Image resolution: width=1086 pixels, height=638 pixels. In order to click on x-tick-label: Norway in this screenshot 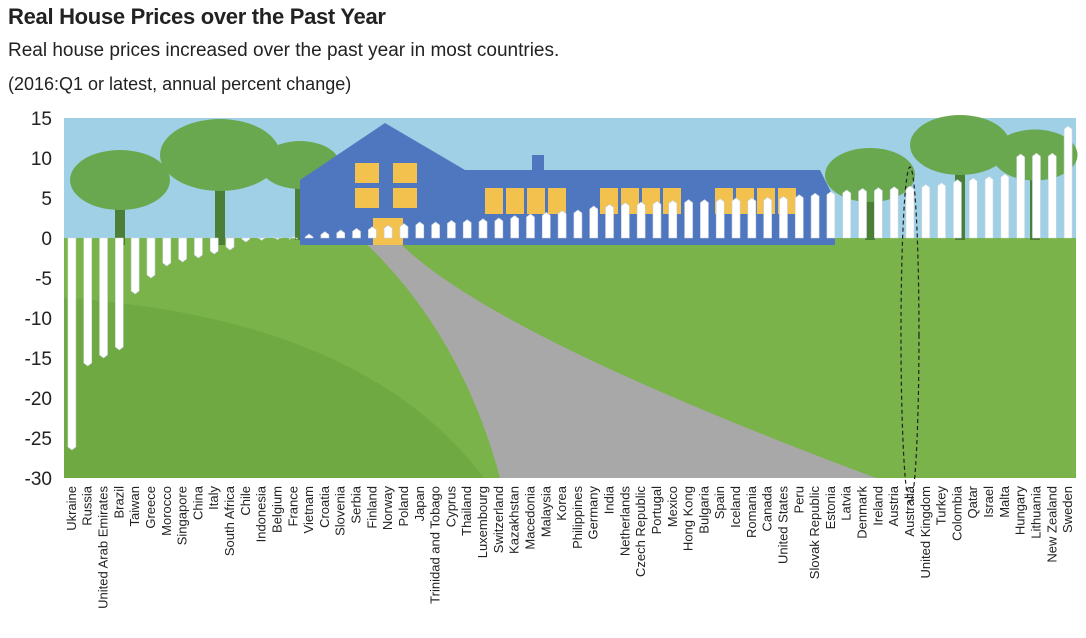, I will do `click(387, 508)`.